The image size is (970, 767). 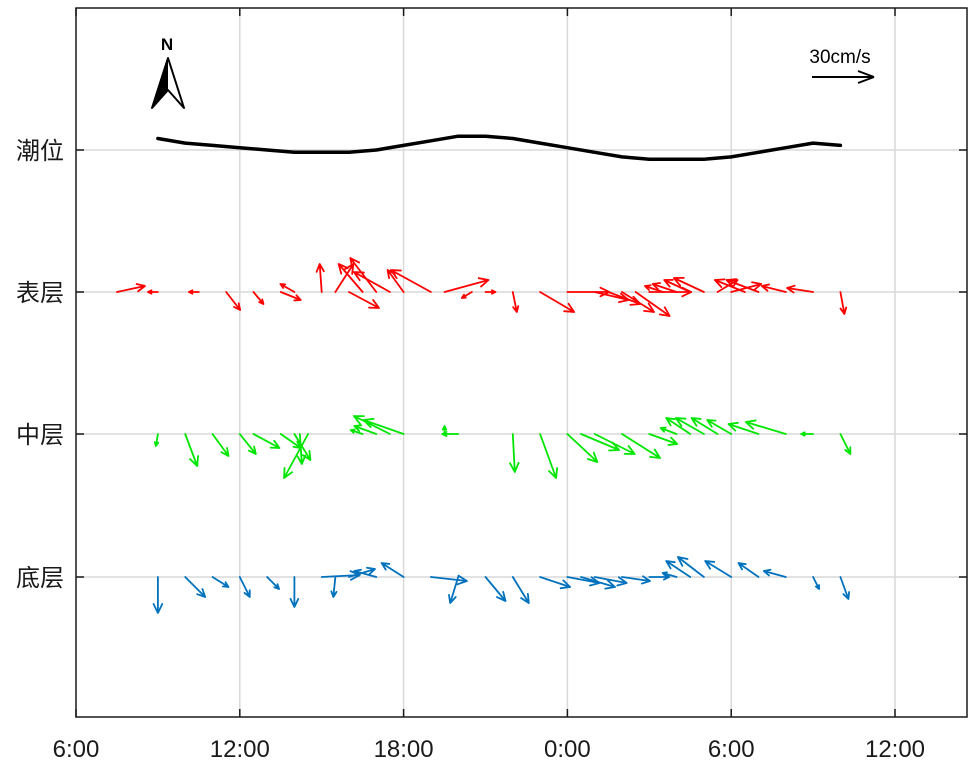 I want to click on north-arrow-label: N, so click(x=167, y=44).